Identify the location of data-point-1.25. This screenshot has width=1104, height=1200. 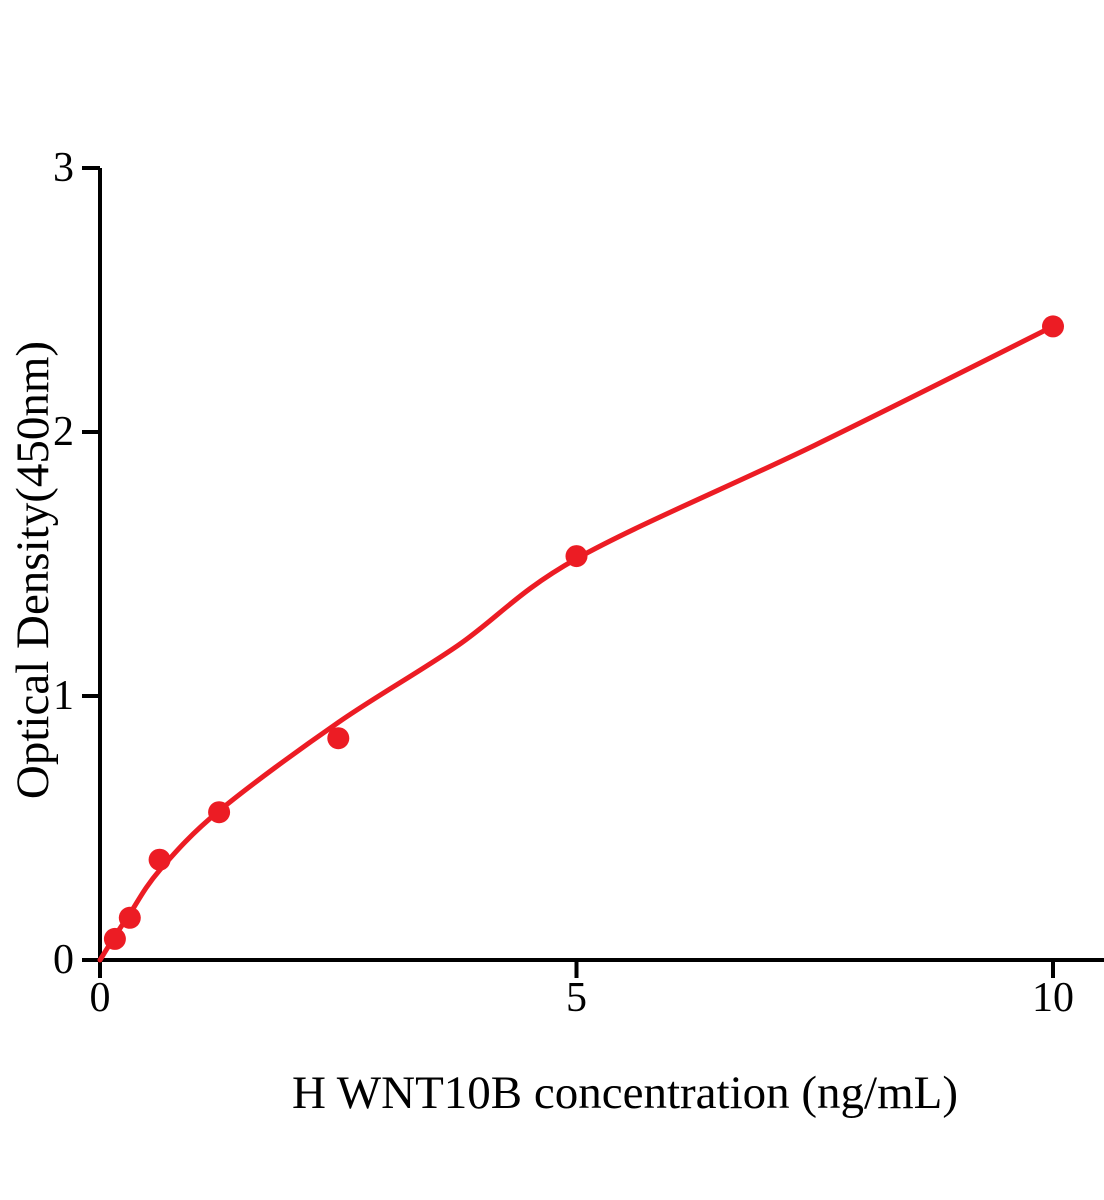
(219, 812).